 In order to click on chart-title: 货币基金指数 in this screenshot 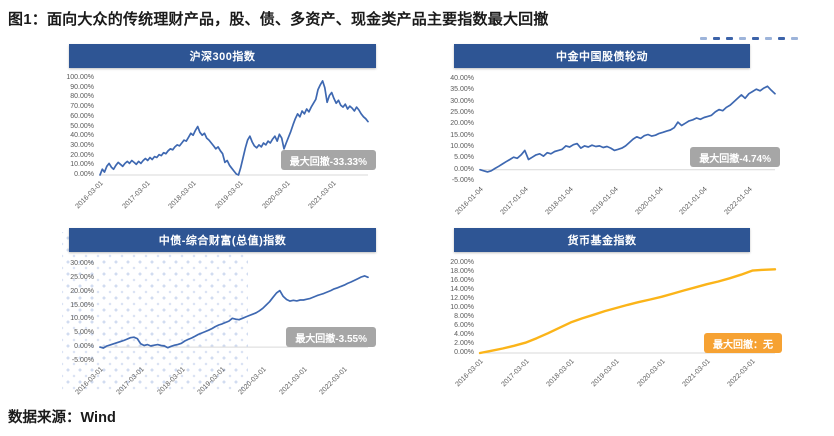, I will do `click(602, 241)`.